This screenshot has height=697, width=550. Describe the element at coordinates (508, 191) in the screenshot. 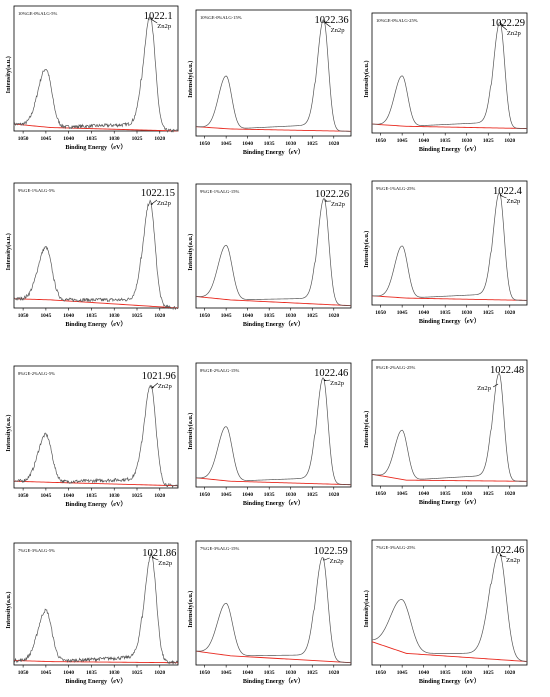

I see `peak-value-label: 1022.4` at that location.